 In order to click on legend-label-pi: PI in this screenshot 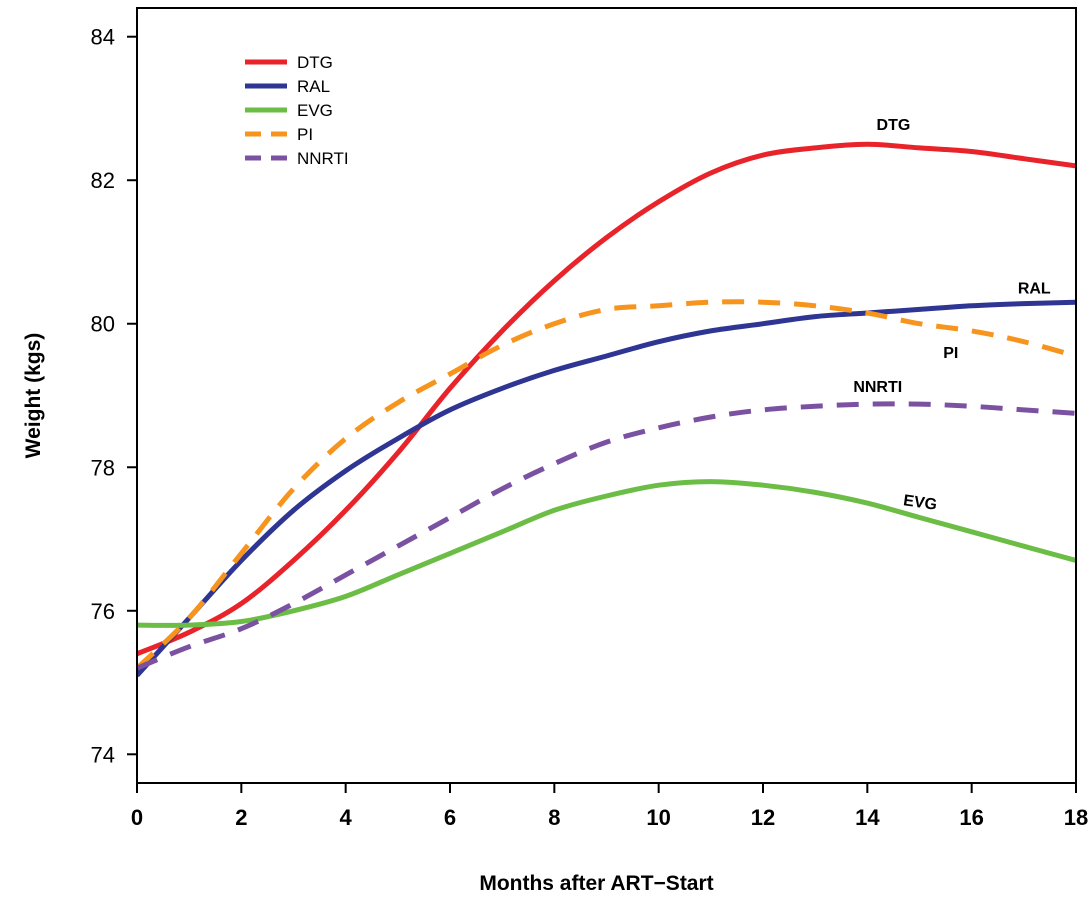, I will do `click(305, 134)`.